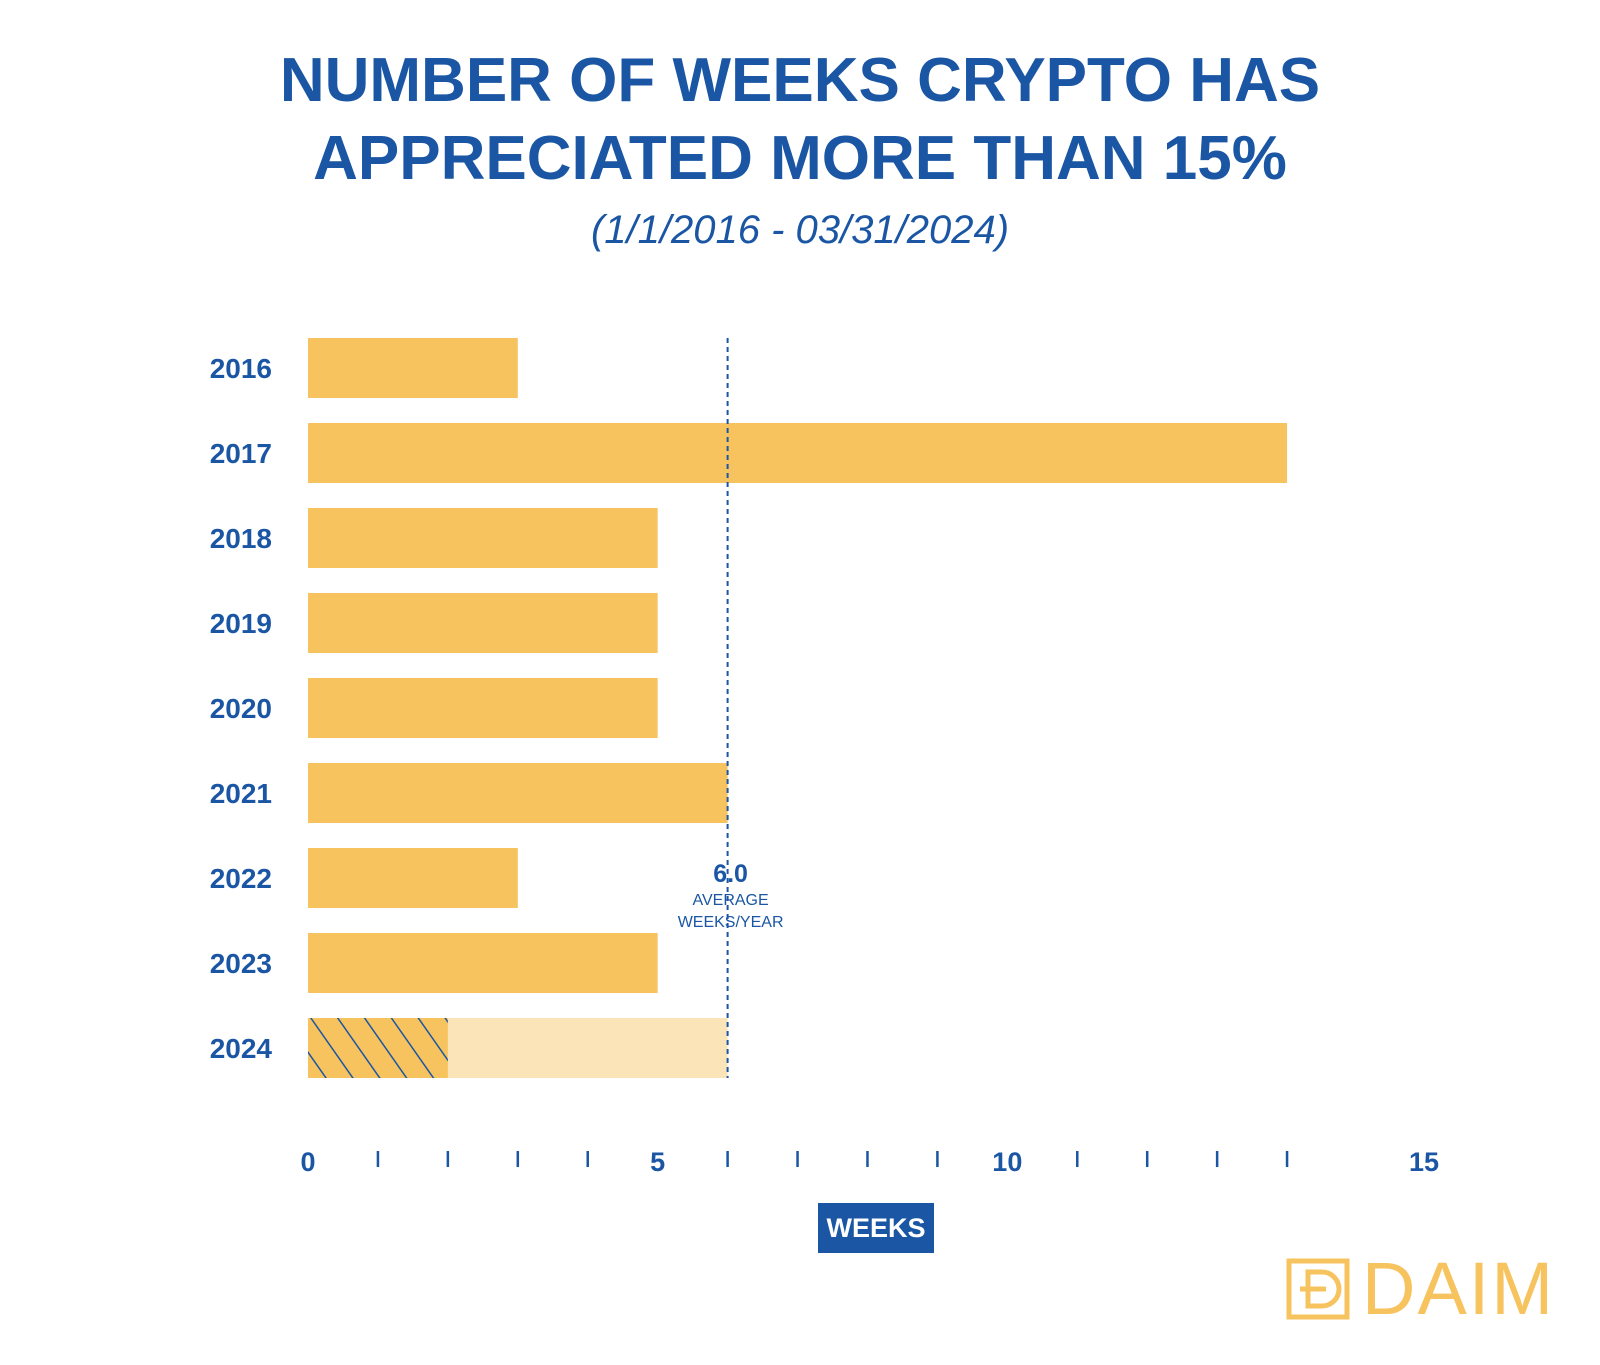 The image size is (1600, 1365). What do you see at coordinates (657, 1162) in the screenshot?
I see `x-tick-label-5: 5` at bounding box center [657, 1162].